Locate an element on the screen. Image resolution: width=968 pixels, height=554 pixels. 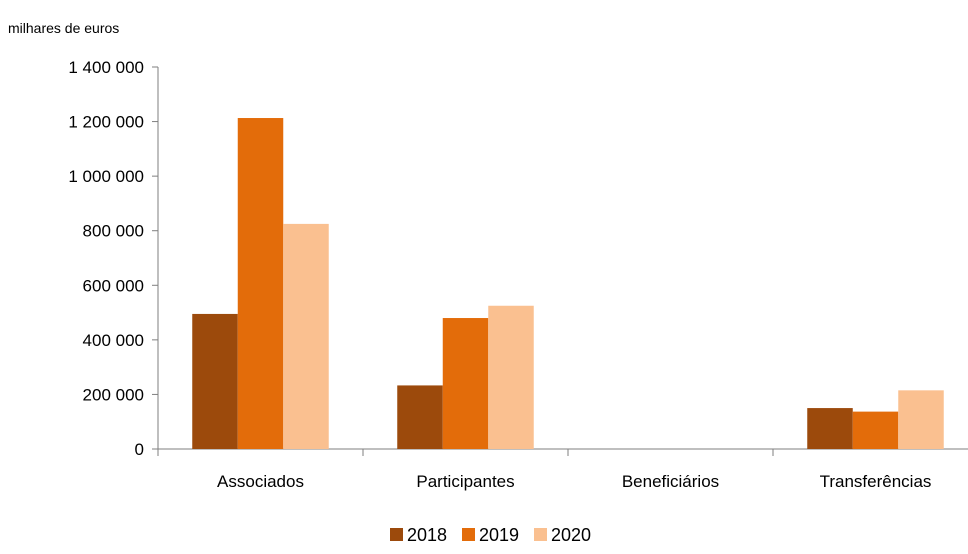
y-tick-label: 400 000 is located at coordinates (113, 340).